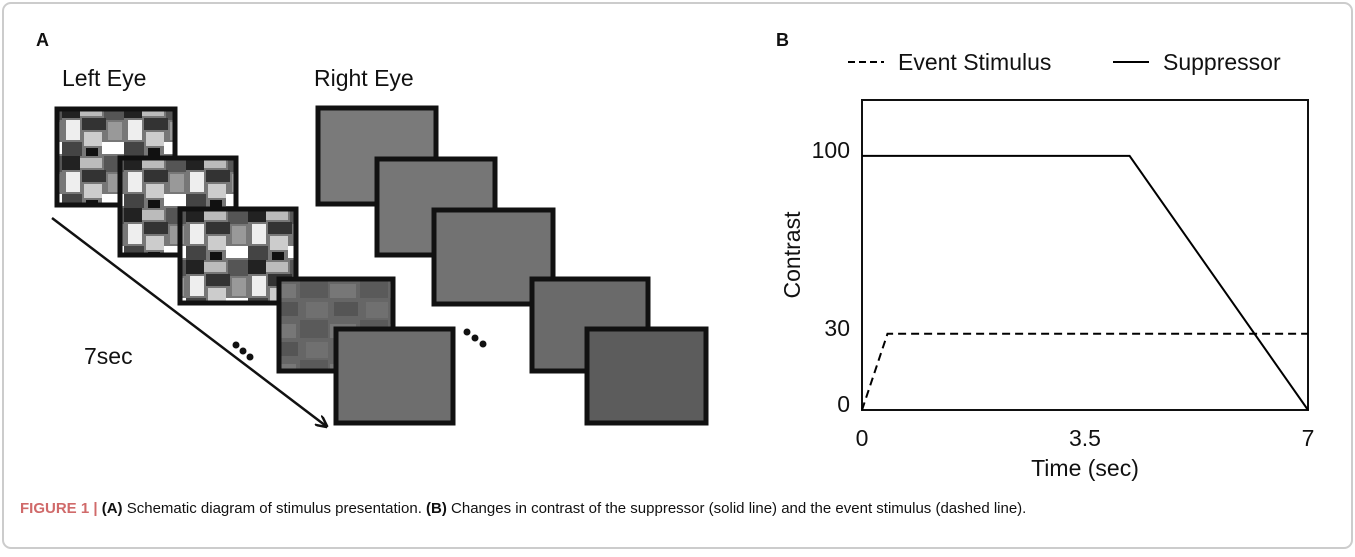 The height and width of the screenshot is (557, 1355). Describe the element at coordinates (862, 438) in the screenshot. I see `x-tick-label: 0` at that location.